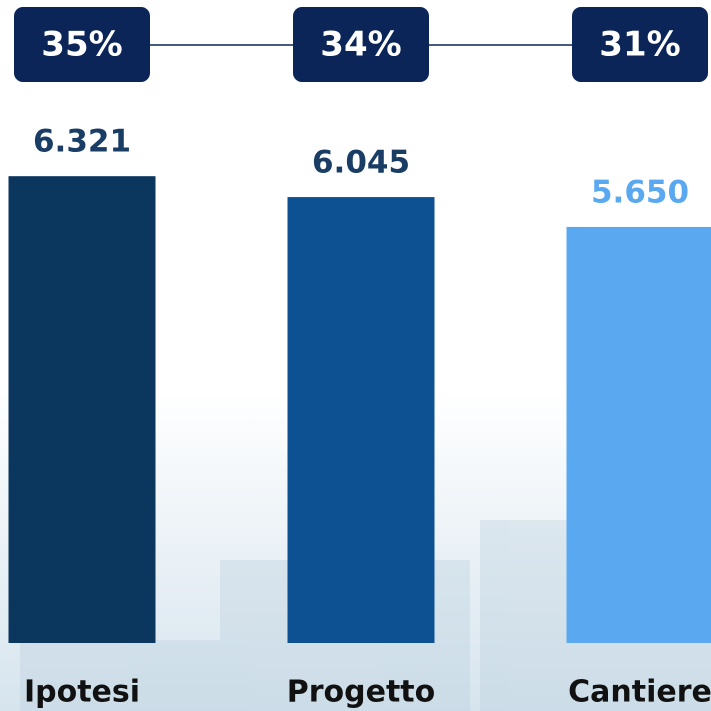 The image size is (711, 711). I want to click on x-tick-label: Ipotesi, so click(82, 692).